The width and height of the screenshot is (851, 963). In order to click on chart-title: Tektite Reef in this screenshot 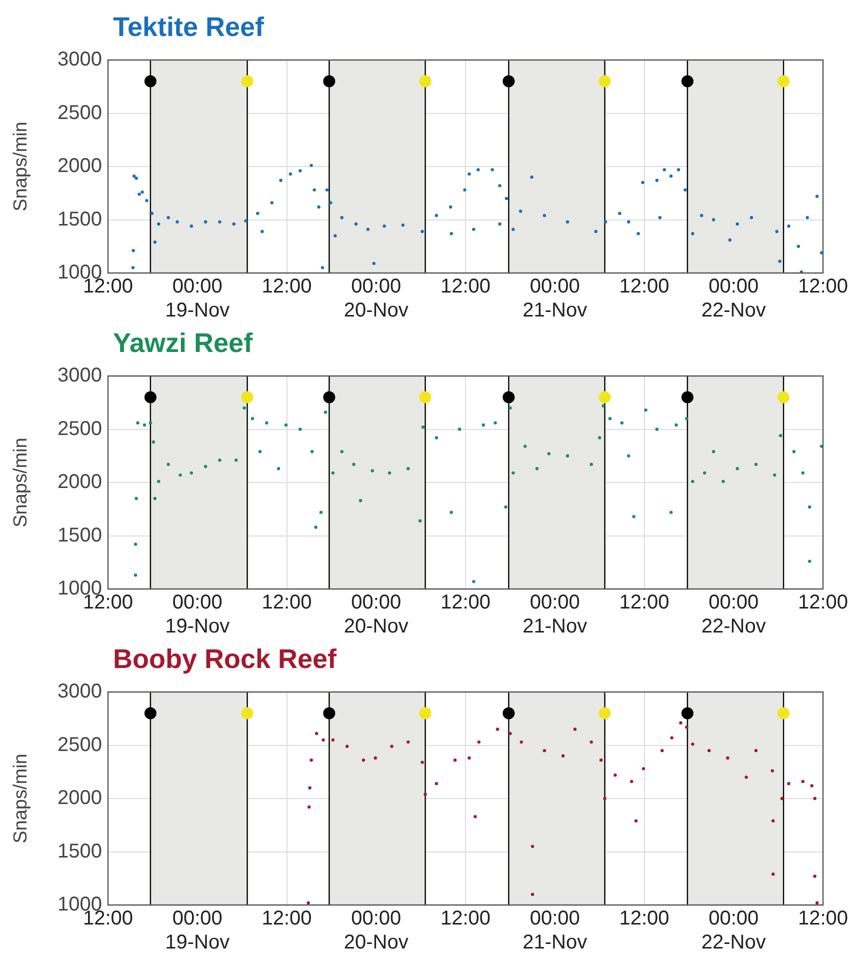, I will do `click(189, 27)`.